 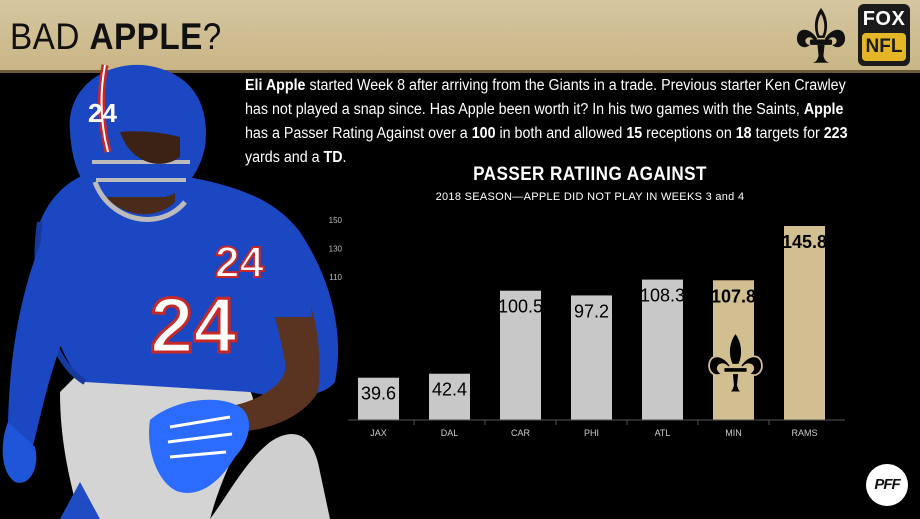 What do you see at coordinates (378, 394) in the screenshot?
I see `data-label: 39.6` at bounding box center [378, 394].